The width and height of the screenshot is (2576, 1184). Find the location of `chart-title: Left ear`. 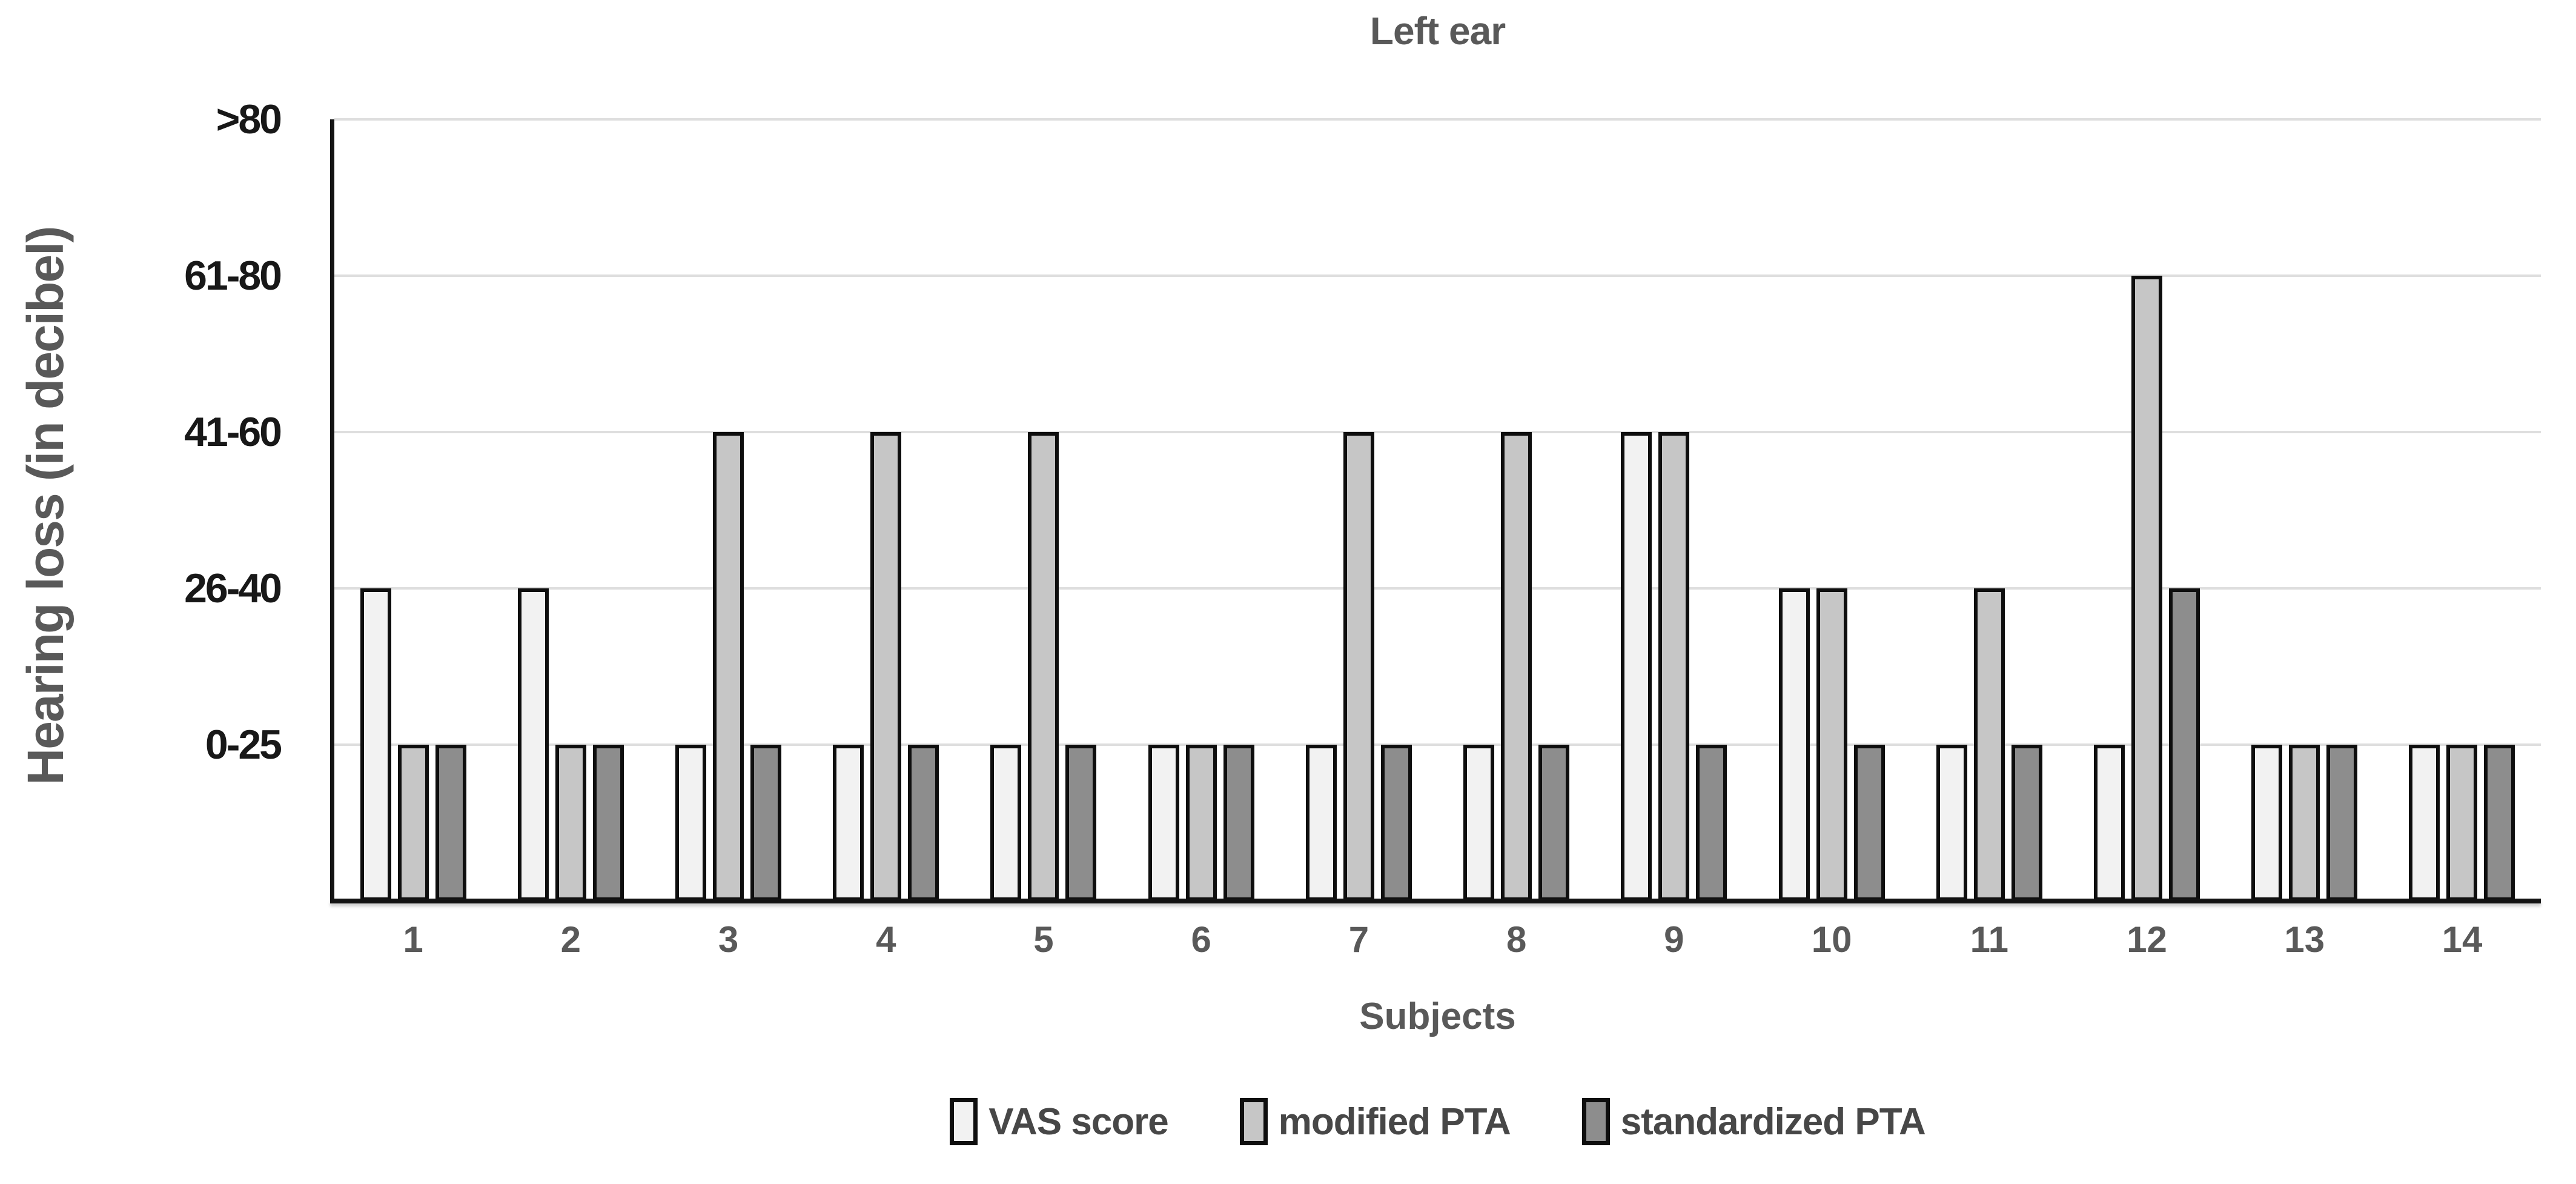

chart-title: Left ear is located at coordinates (1437, 31).